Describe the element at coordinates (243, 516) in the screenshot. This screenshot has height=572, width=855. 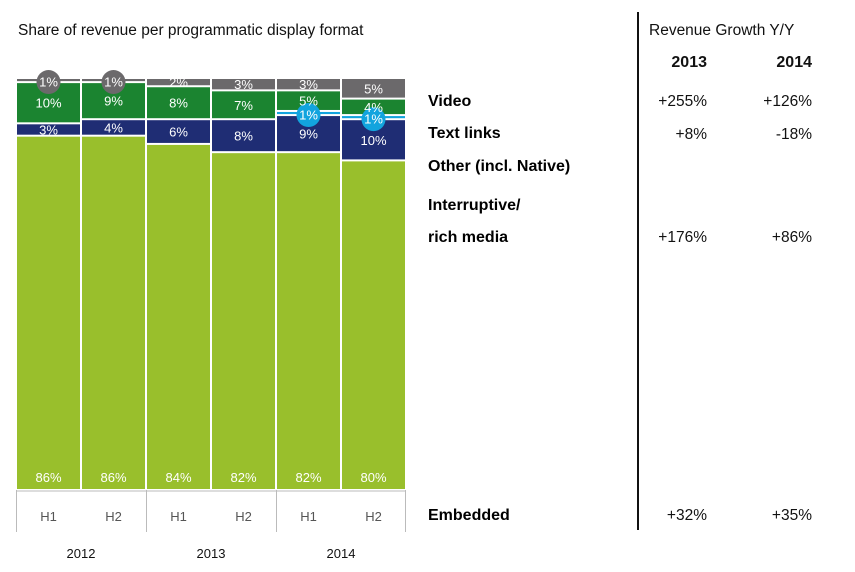
I see `category-label-3: H2` at that location.